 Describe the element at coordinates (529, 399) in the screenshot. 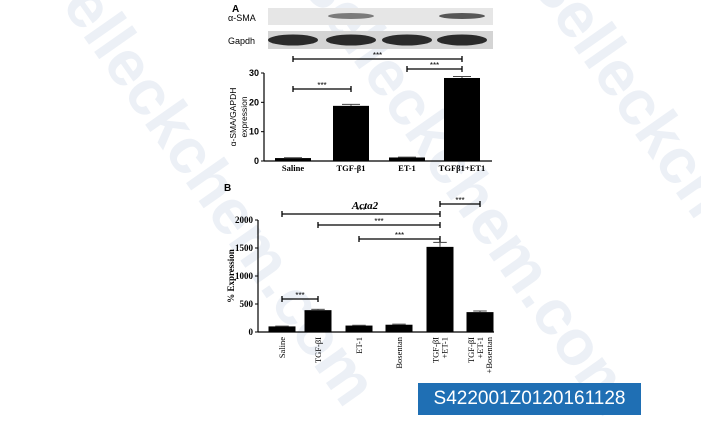

I see `image-id-badge: S422001Z0120161128` at that location.